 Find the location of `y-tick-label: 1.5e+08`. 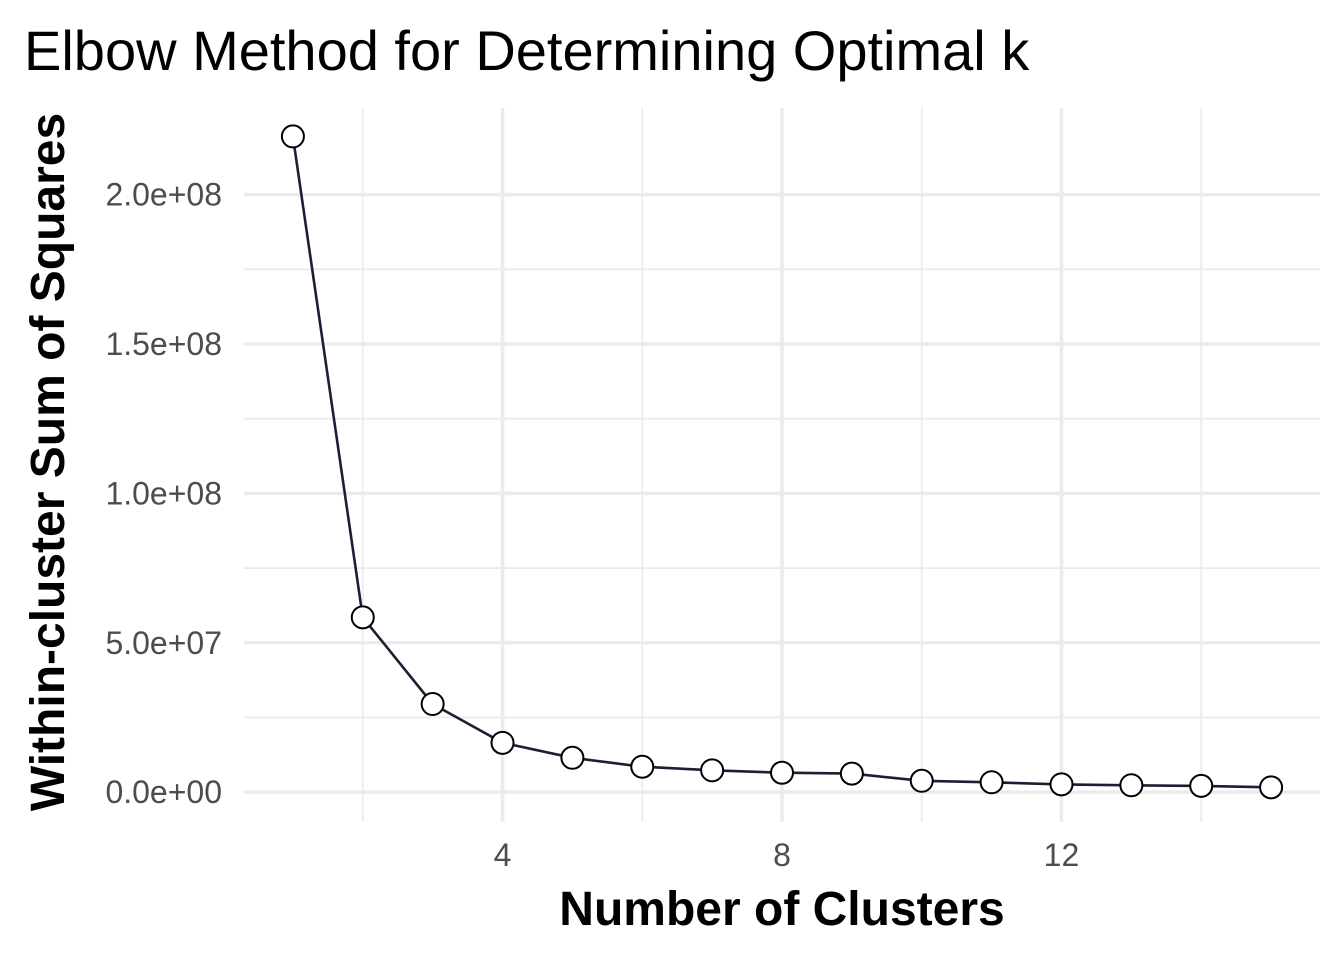

y-tick-label: 1.5e+08 is located at coordinates (163, 344).